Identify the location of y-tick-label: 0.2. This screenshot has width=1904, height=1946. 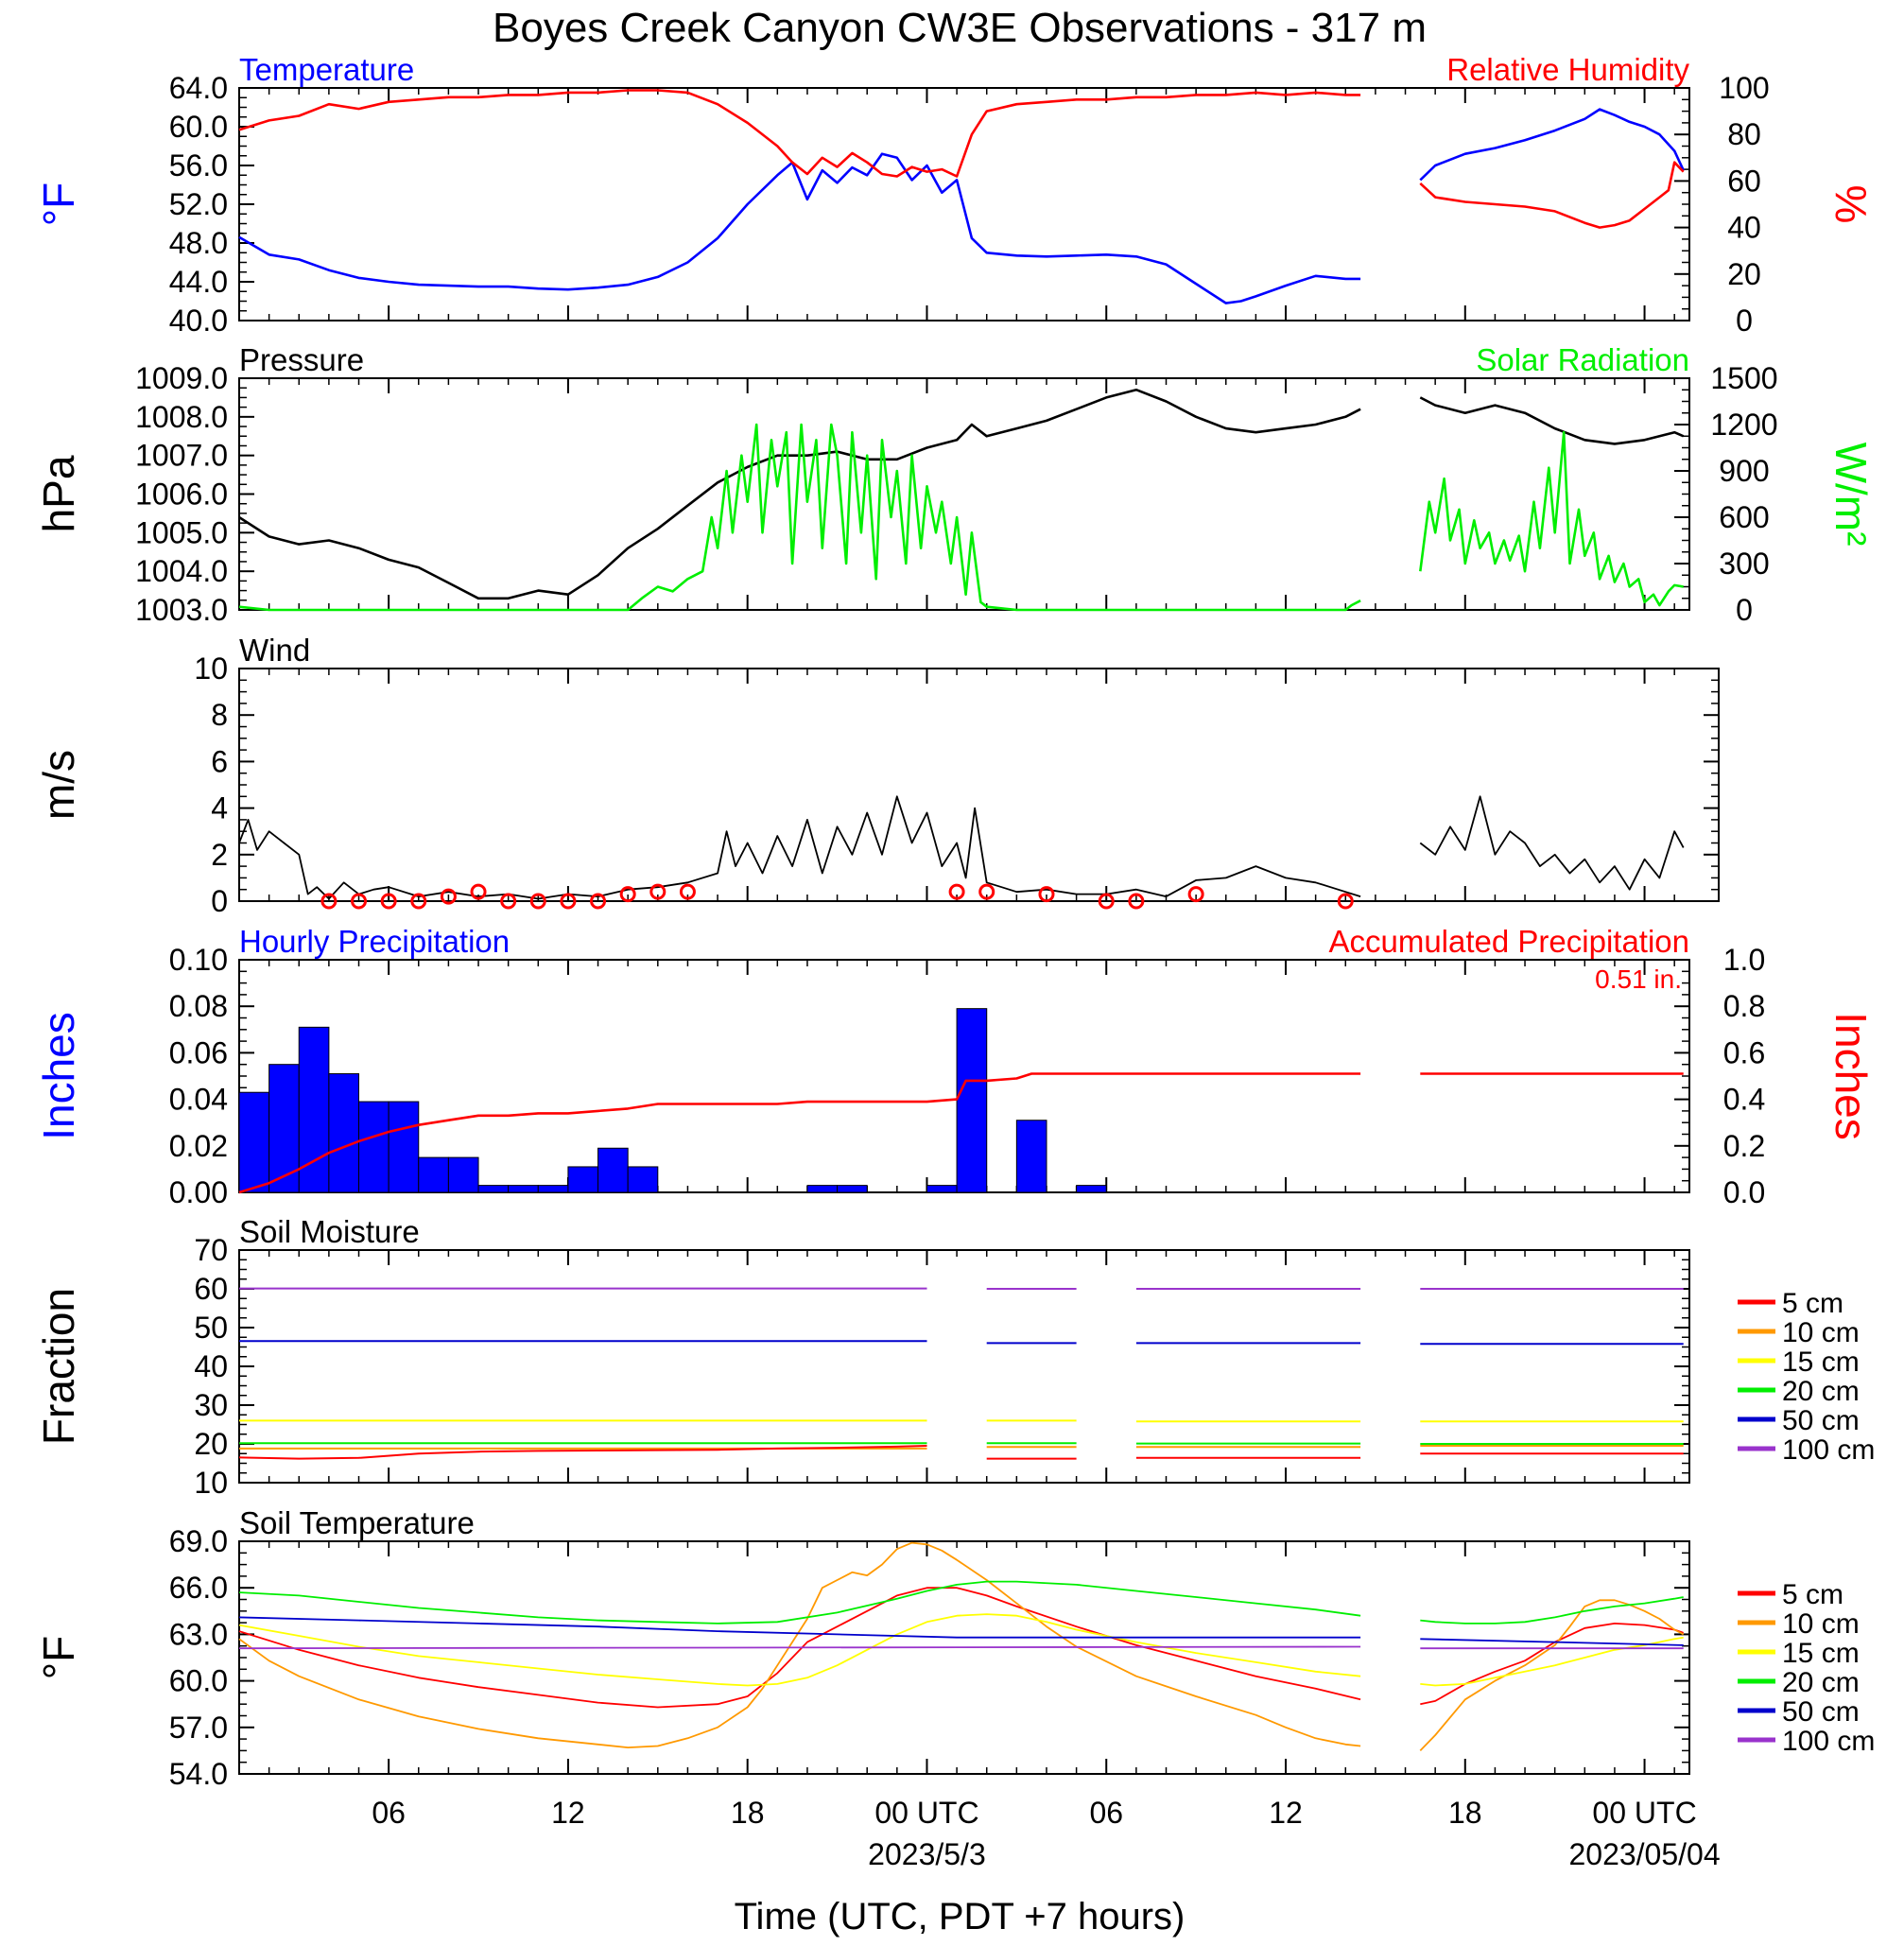
(1744, 1146).